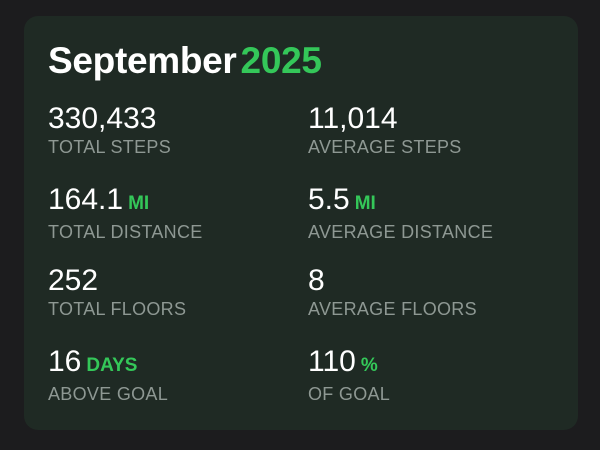  Describe the element at coordinates (349, 394) in the screenshot. I see `stat-label: OF GOAL` at that location.